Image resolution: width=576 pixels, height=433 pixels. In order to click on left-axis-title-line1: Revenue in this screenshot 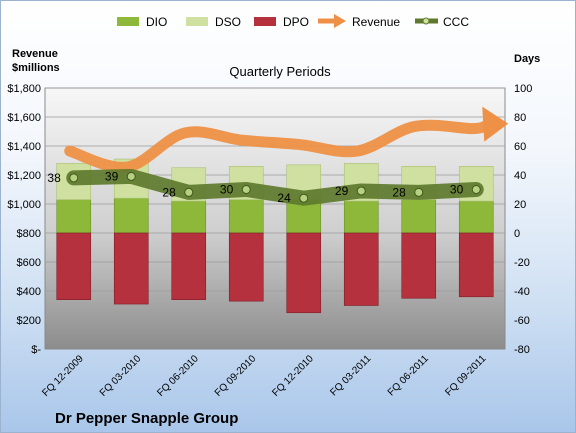, I will do `click(35, 54)`.